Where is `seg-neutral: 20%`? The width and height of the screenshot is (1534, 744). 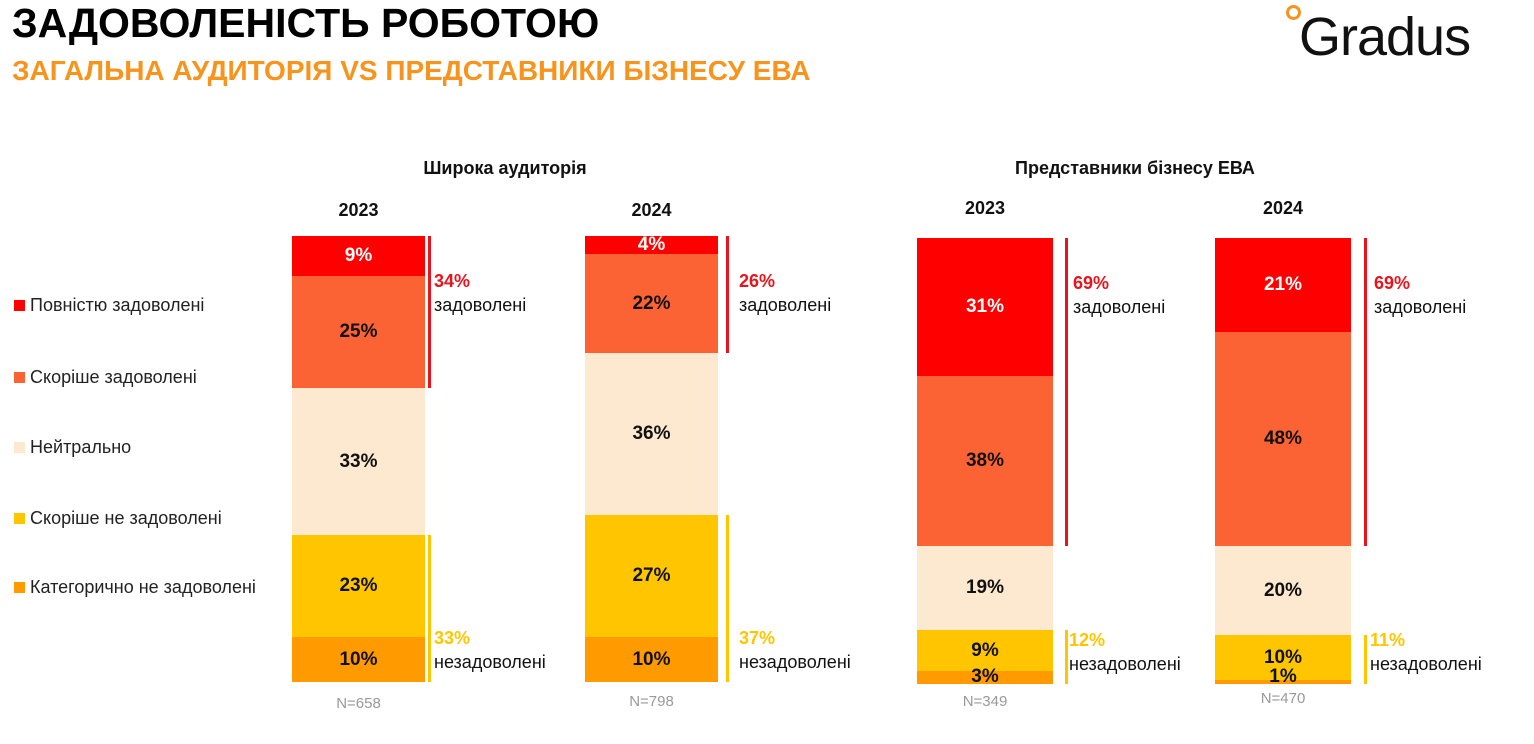
seg-neutral: 20% is located at coordinates (1283, 590).